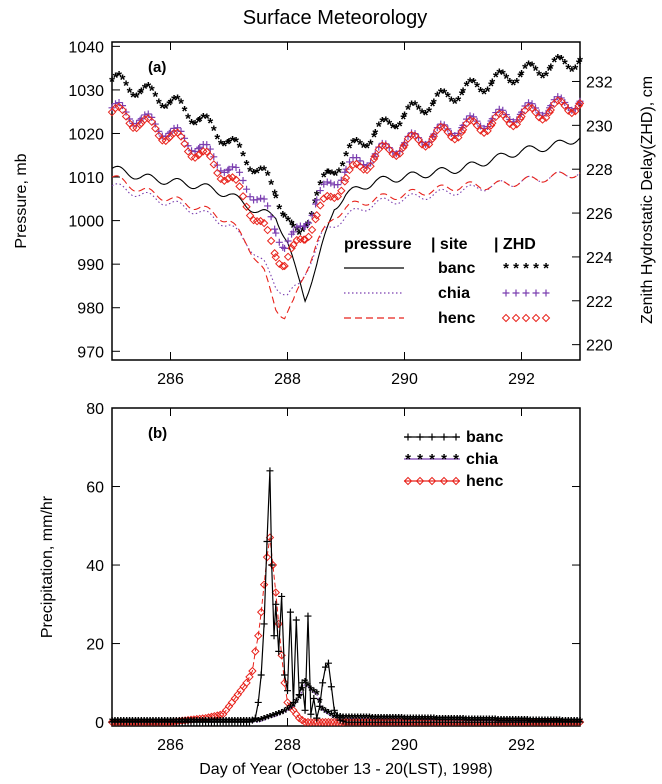  Describe the element at coordinates (170, 379) in the screenshot. I see `x-tick-label: 286` at that location.